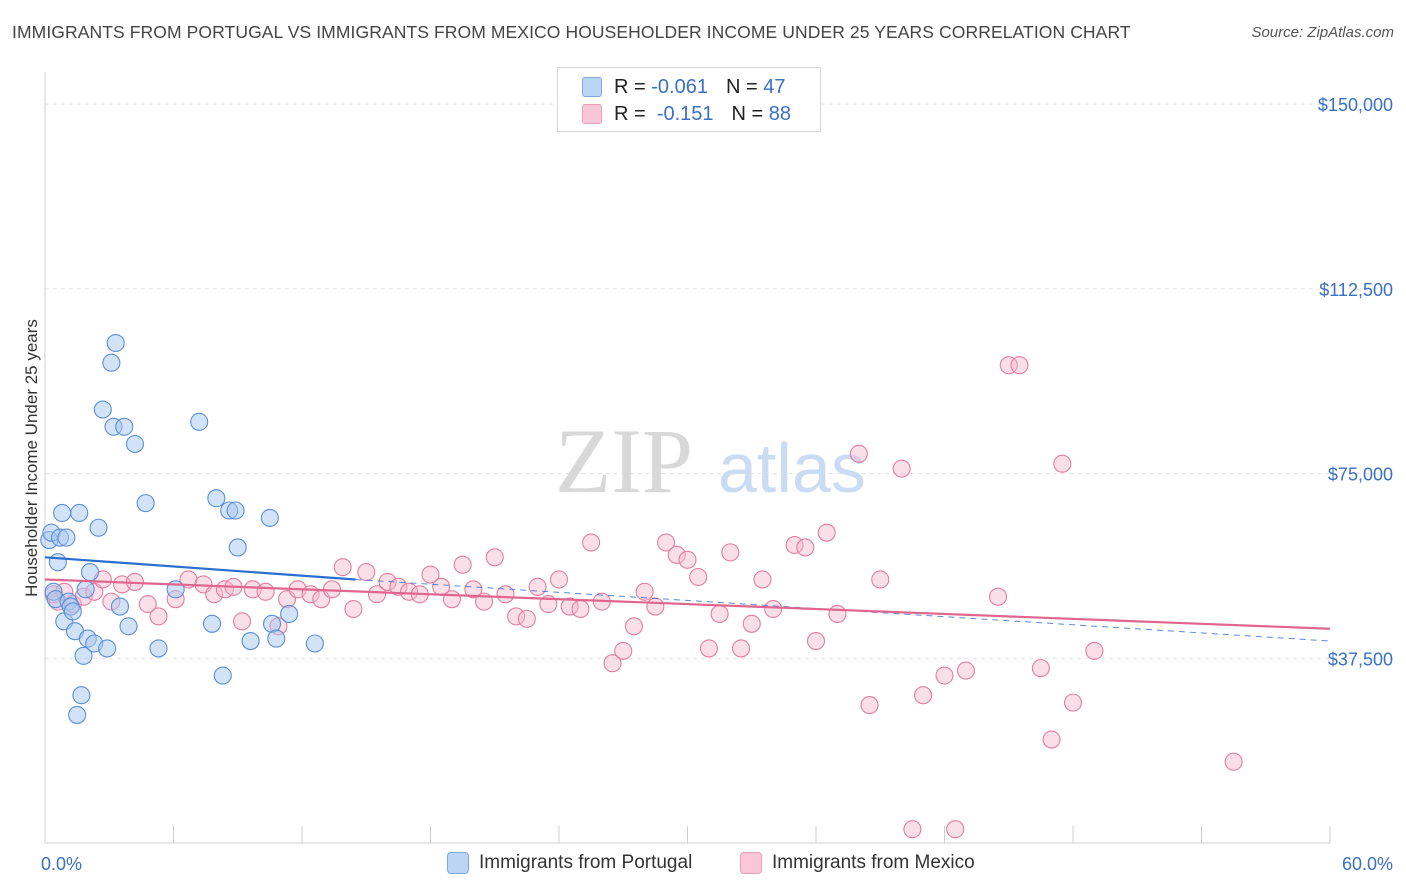 The width and height of the screenshot is (1406, 892). I want to click on legend-row-mexico: R = -0.151 N = 88, so click(686, 114).